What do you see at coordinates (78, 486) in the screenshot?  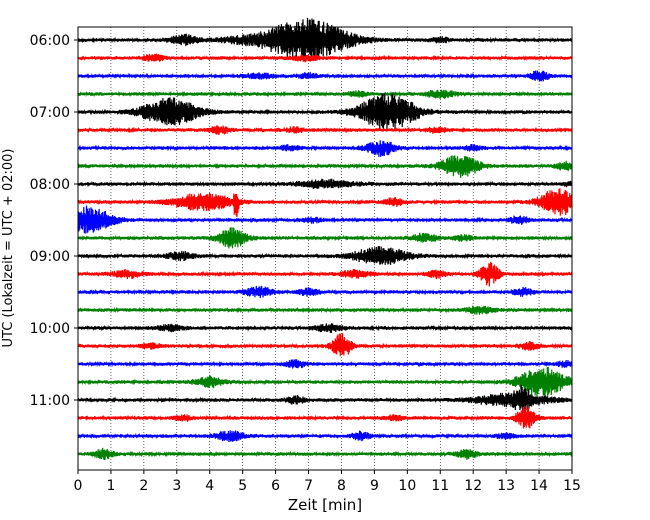 I see `x-tick-label: 0` at bounding box center [78, 486].